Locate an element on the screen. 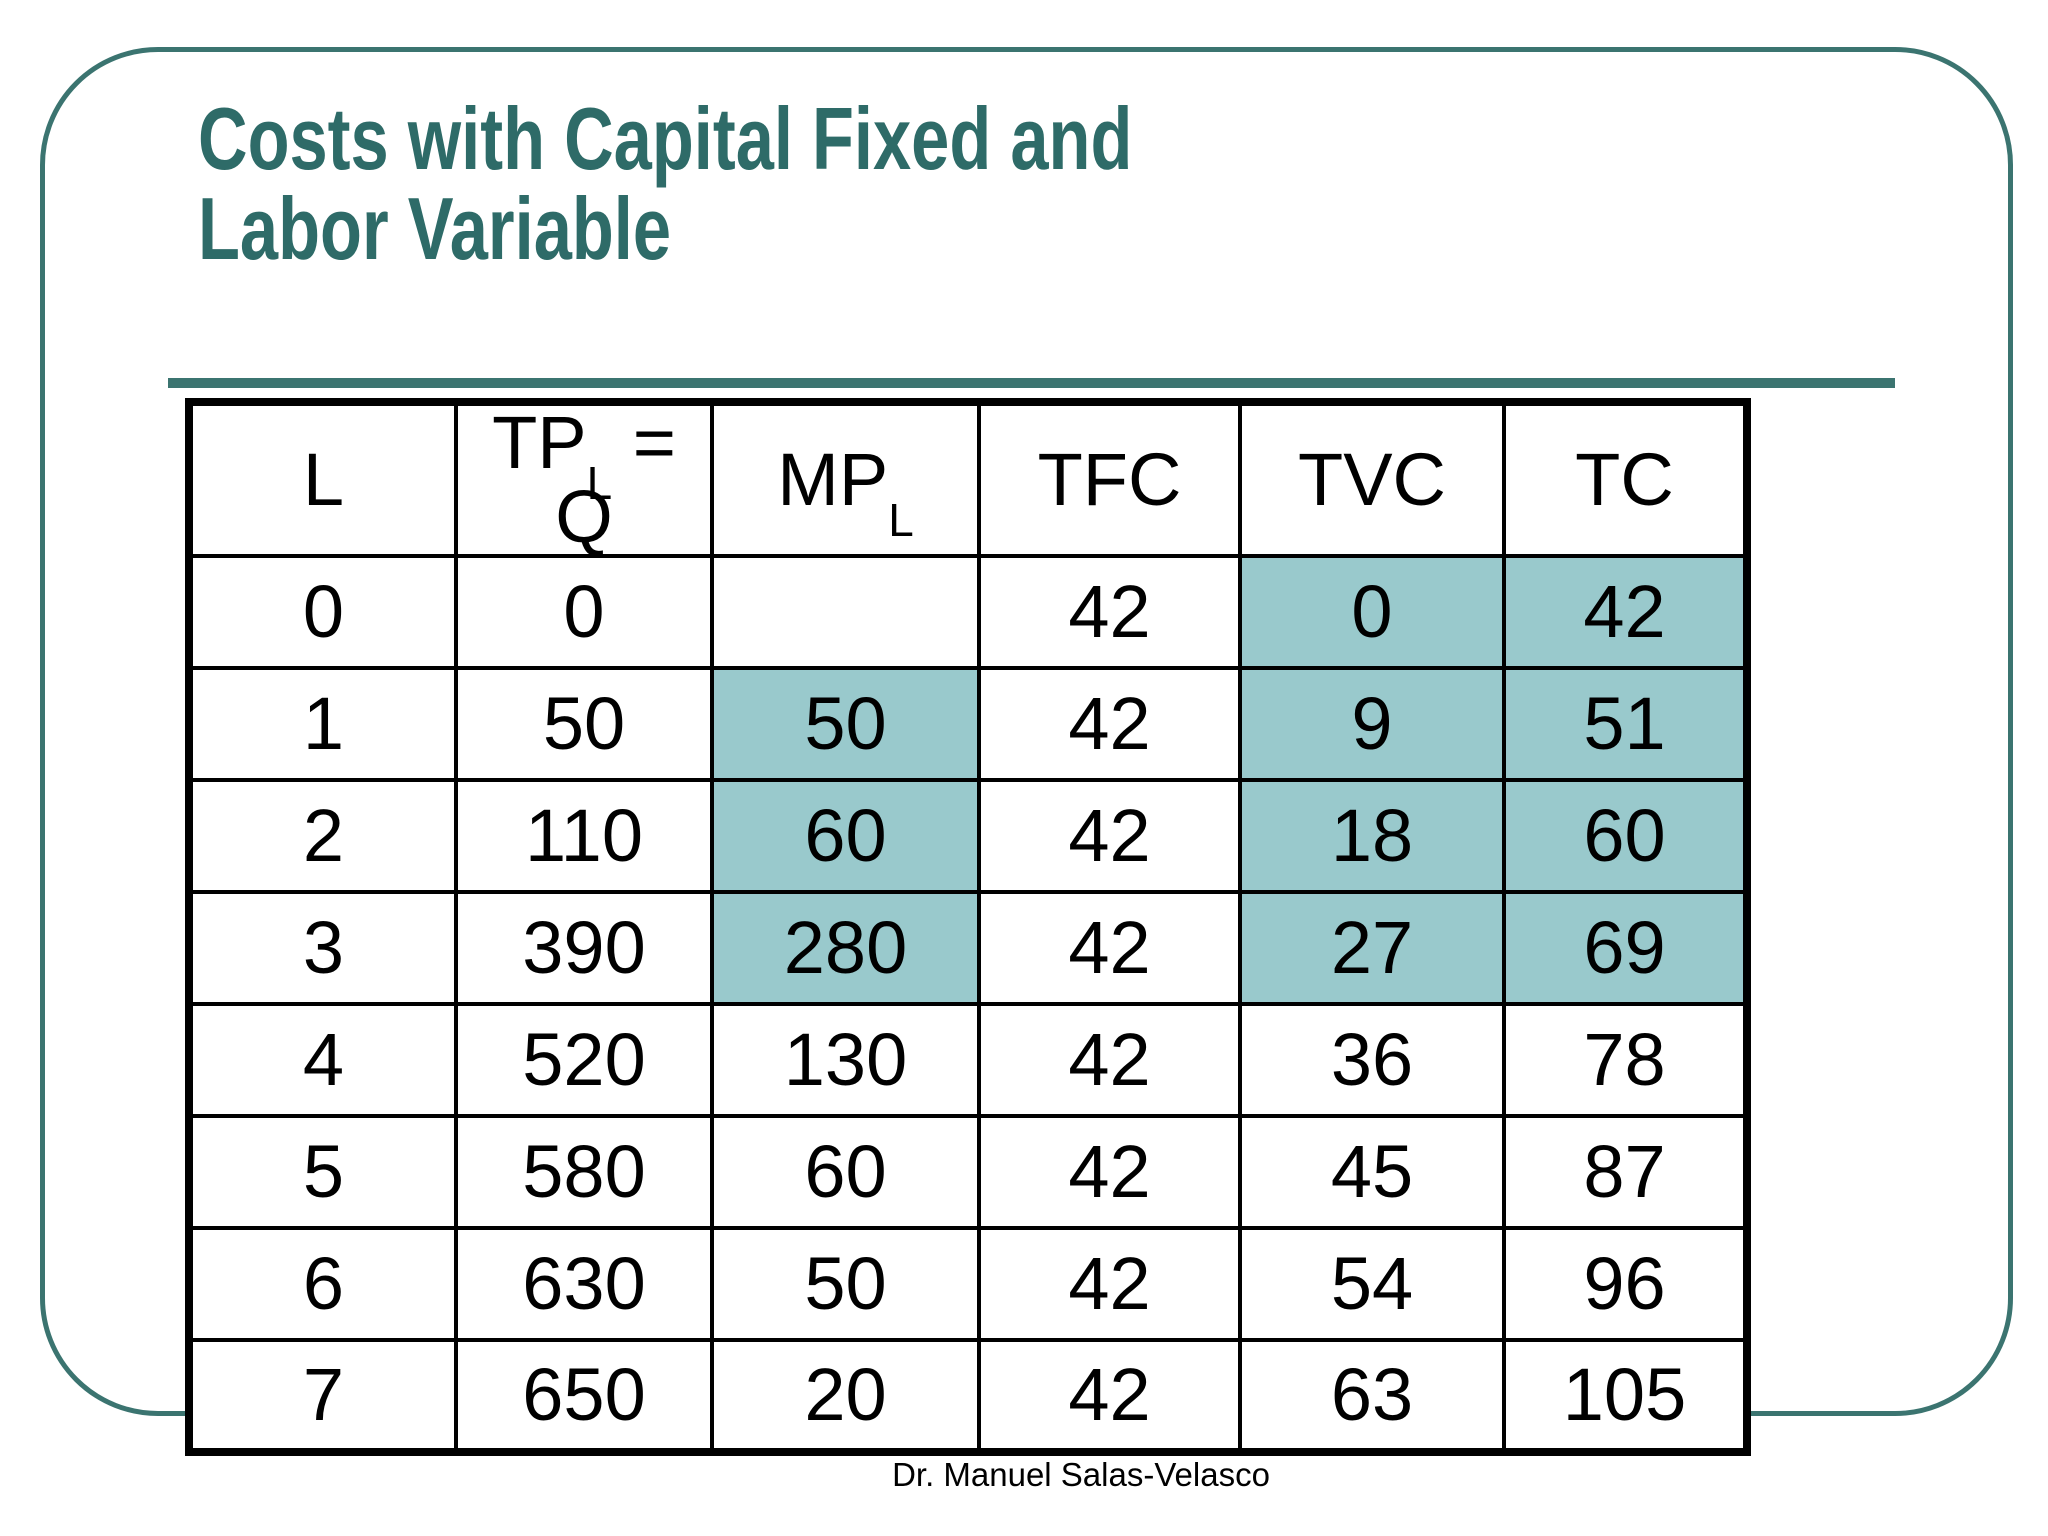  table-cell: 4 is located at coordinates (322, 1060).